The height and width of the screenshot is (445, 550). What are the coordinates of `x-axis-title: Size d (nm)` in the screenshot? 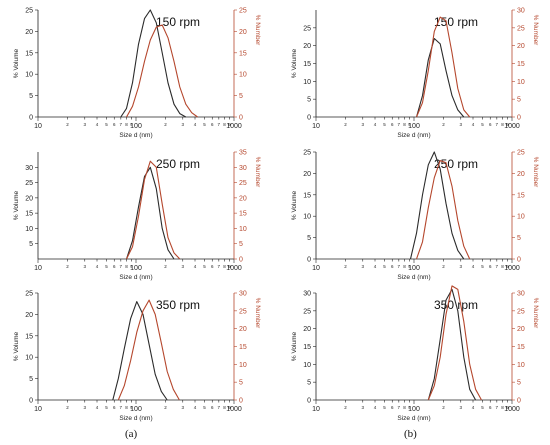 It's located at (413, 135).